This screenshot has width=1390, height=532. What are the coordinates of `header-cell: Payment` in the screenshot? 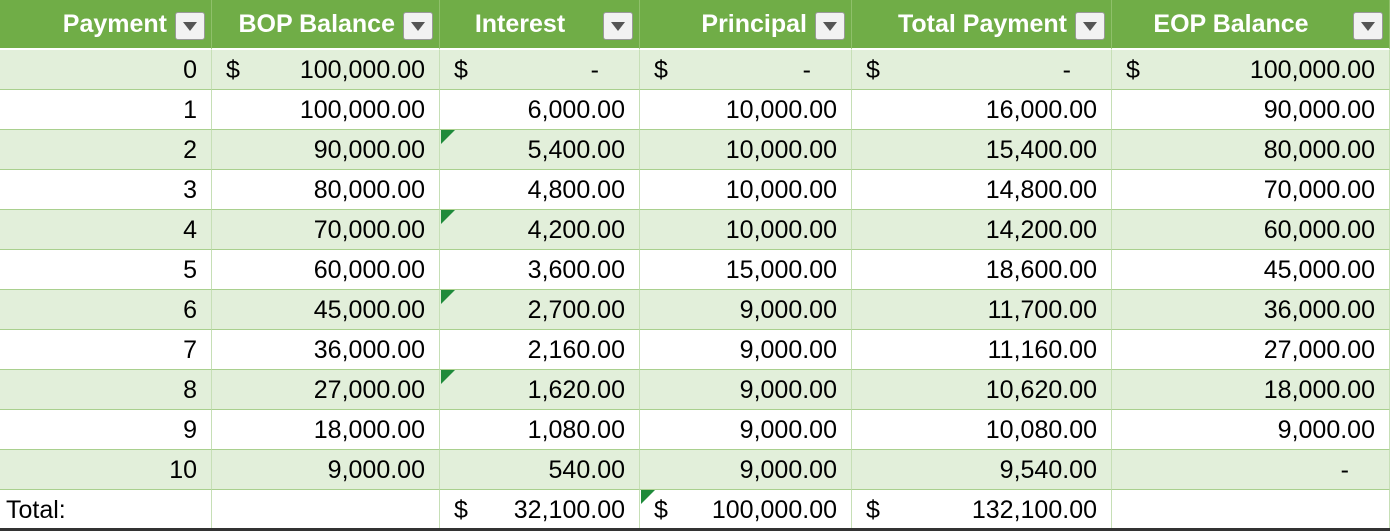 It's located at (106, 25).